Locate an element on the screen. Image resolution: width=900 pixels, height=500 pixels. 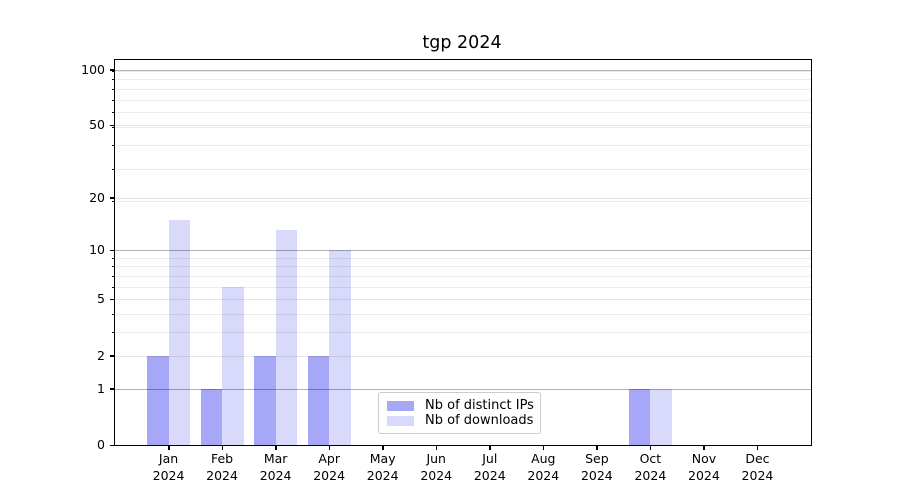
legend-swatch-distinct-ips-icon is located at coordinates (400, 405).